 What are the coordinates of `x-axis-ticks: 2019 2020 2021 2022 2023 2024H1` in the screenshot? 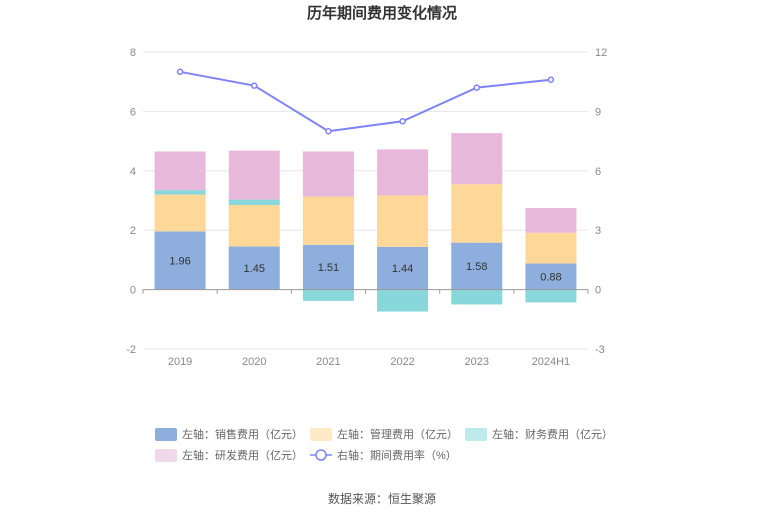 It's located at (369, 362).